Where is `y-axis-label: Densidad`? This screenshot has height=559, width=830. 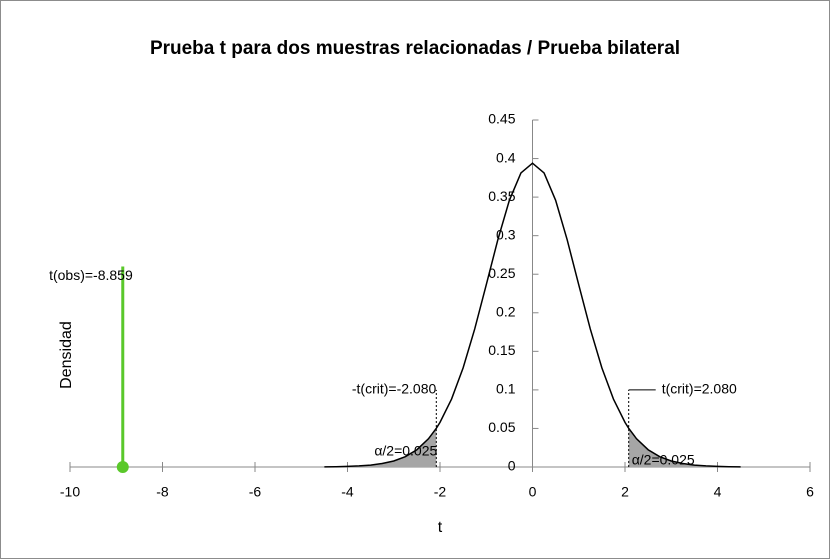 y-axis-label: Densidad is located at coordinates (66, 355).